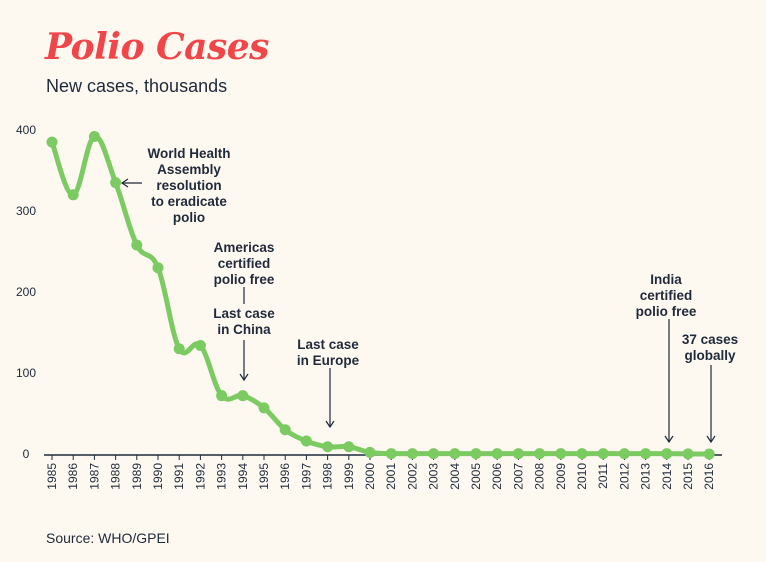 The width and height of the screenshot is (766, 562). Describe the element at coordinates (200, 476) in the screenshot. I see `x-tick-label: 1992` at that location.